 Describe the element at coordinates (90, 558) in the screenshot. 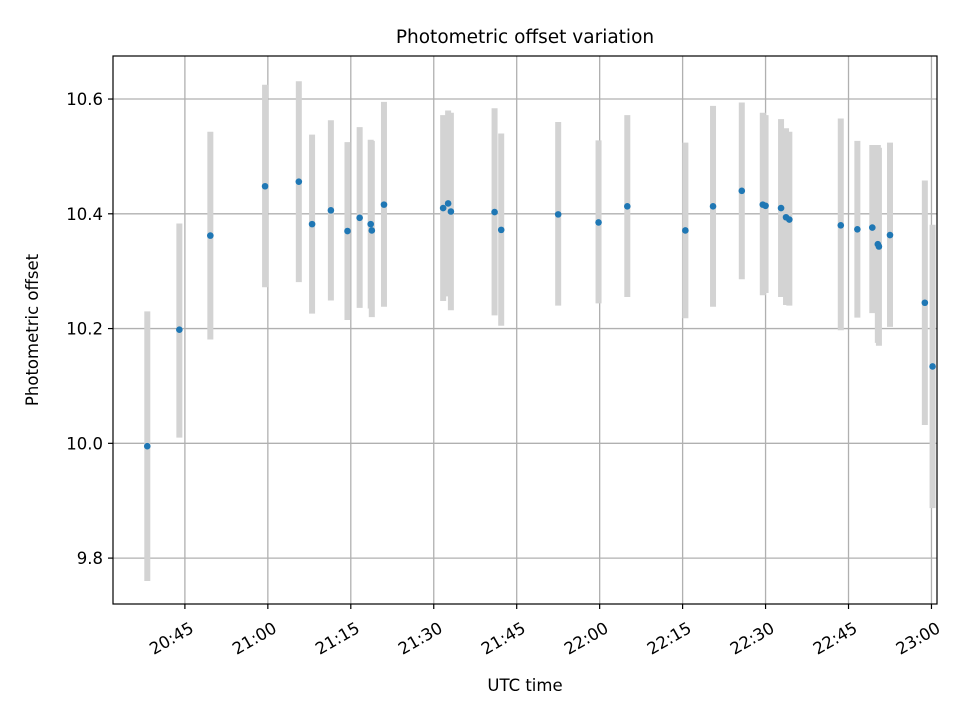

I see `y-tick-label: 9.8` at that location.